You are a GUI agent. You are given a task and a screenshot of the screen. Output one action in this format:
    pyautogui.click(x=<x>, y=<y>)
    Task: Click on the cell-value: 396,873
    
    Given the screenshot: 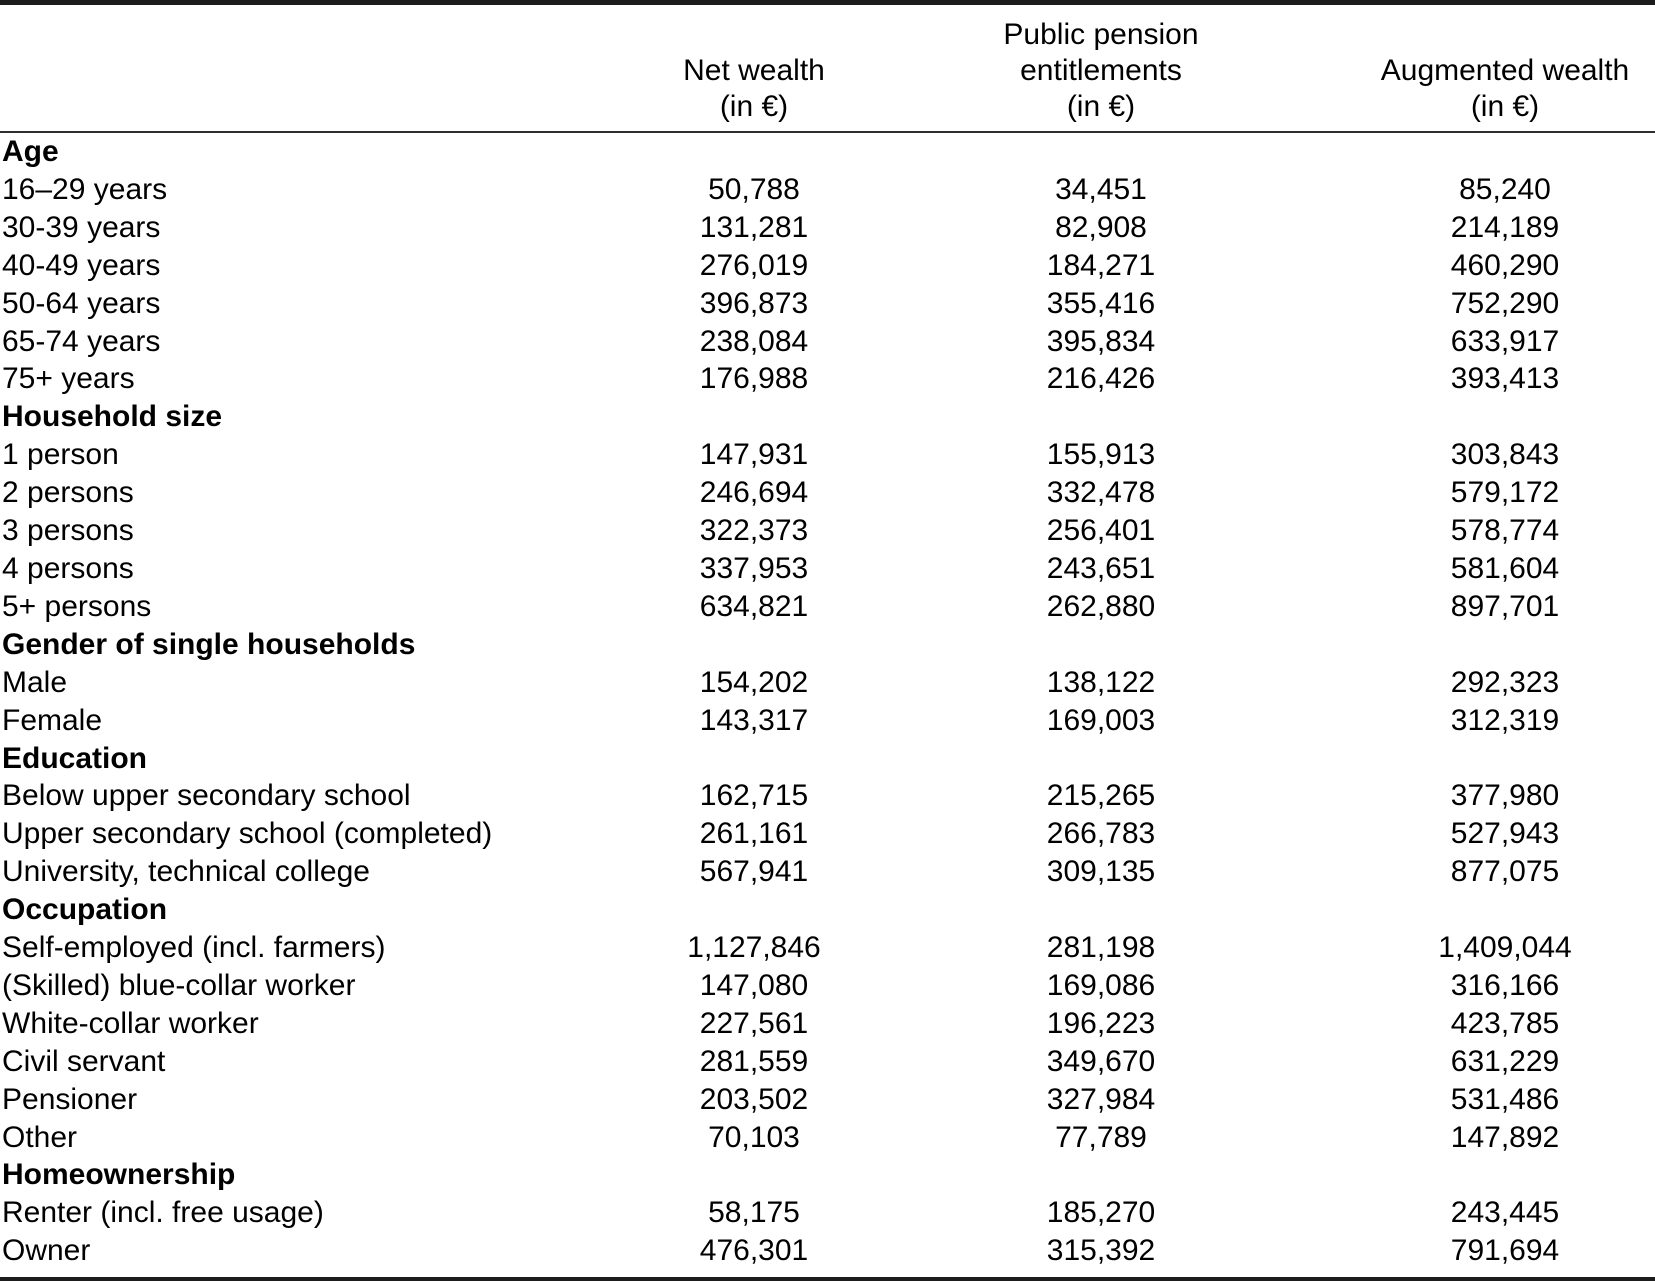 What is the action you would take?
    pyautogui.click(x=754, y=303)
    